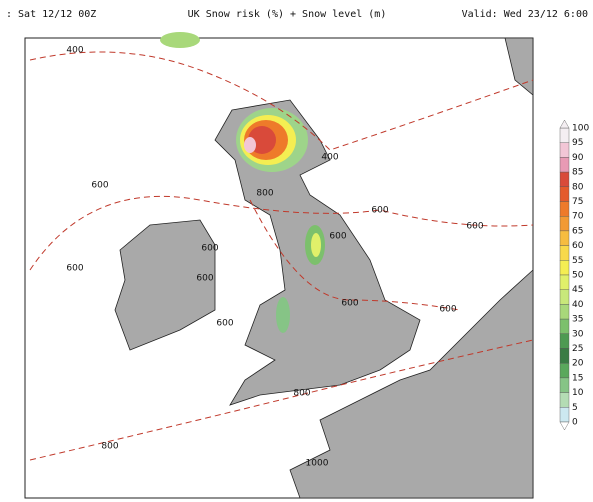 The image size is (593, 502). What do you see at coordinates (578, 364) in the screenshot?
I see `legend-label: 20` at bounding box center [578, 364].